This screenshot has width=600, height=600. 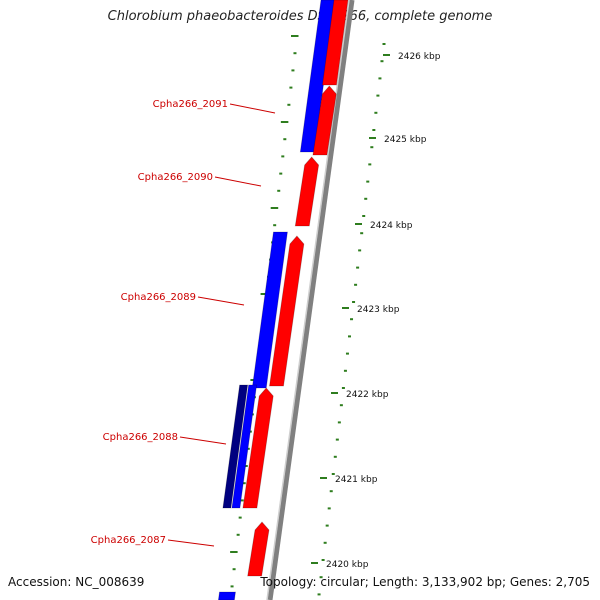 I want to click on gene-label: Cpha266_2091, so click(x=190, y=104).